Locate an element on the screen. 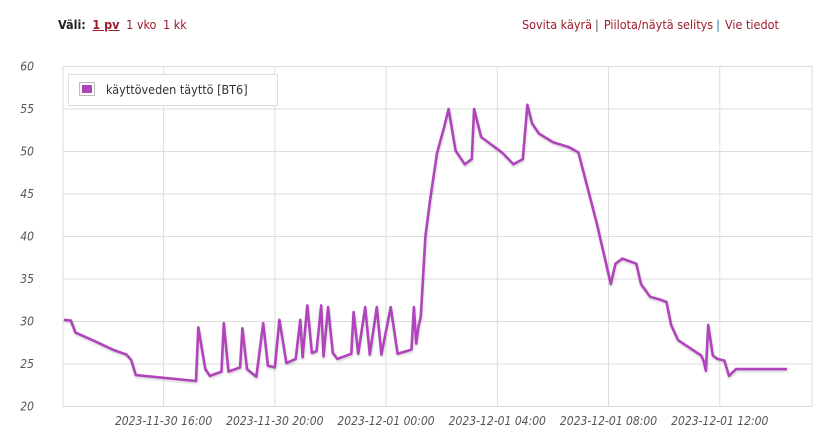 This screenshot has width=825, height=430. range-selector: Väli: 1 pv 1 vko 1 kk is located at coordinates (122, 24).